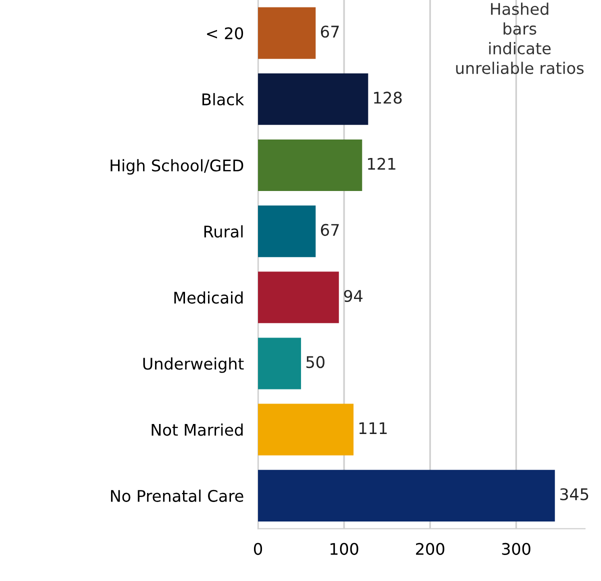  Describe the element at coordinates (344, 548) in the screenshot. I see `x-tick-label: 100` at that location.